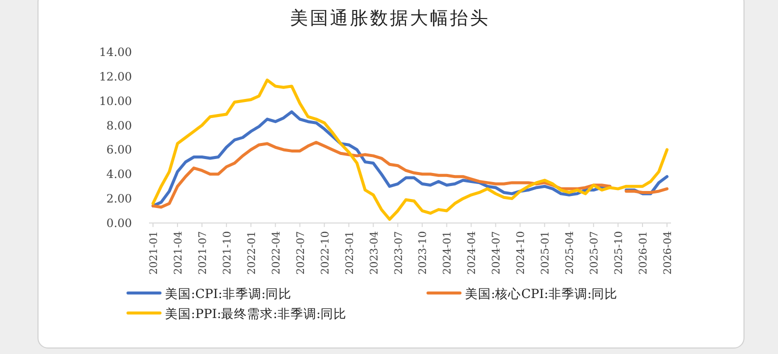 Image resolution: width=778 pixels, height=354 pixels. What do you see at coordinates (541, 293) in the screenshot?
I see `legend-label: 美国:核心CPI:非季调:同比` at bounding box center [541, 293].